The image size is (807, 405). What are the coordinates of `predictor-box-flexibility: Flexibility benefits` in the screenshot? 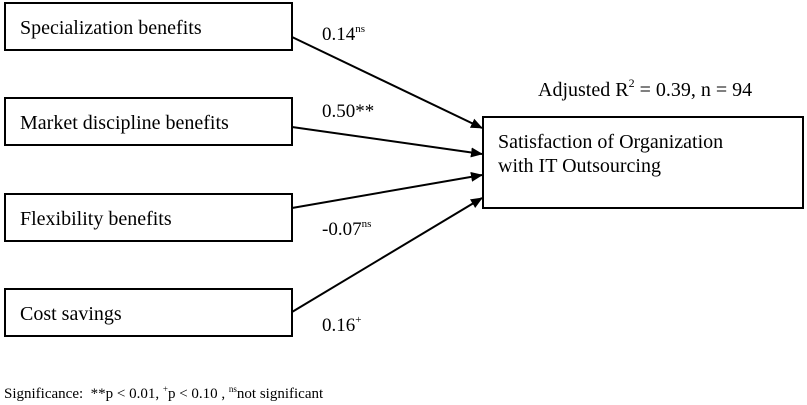 It's located at (148, 217).